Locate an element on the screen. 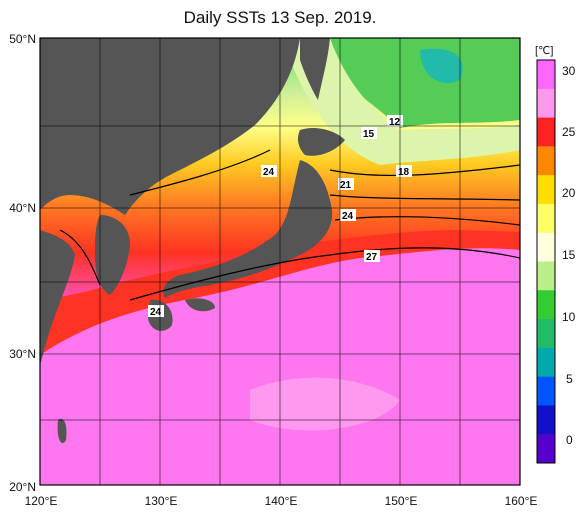  colorbar-tick-10: 10 is located at coordinates (569, 317).